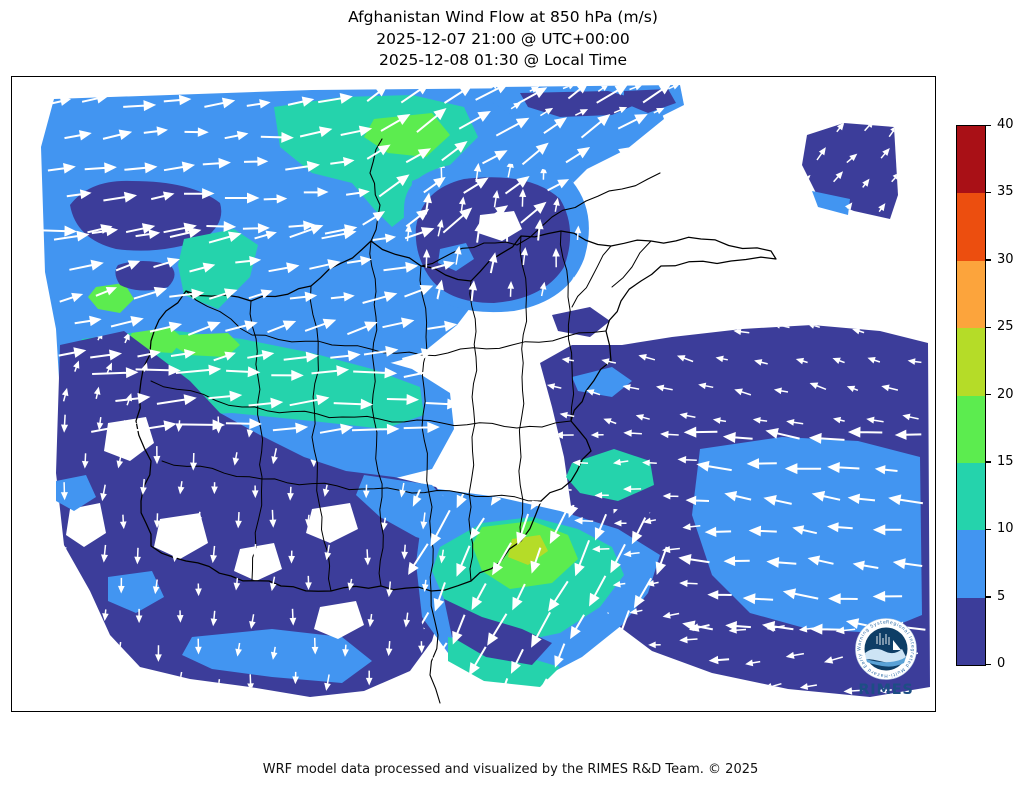 The height and width of the screenshot is (799, 1021). What do you see at coordinates (277, 656) in the screenshot?
I see `wind-region-sw-blue-accent-b` at bounding box center [277, 656].